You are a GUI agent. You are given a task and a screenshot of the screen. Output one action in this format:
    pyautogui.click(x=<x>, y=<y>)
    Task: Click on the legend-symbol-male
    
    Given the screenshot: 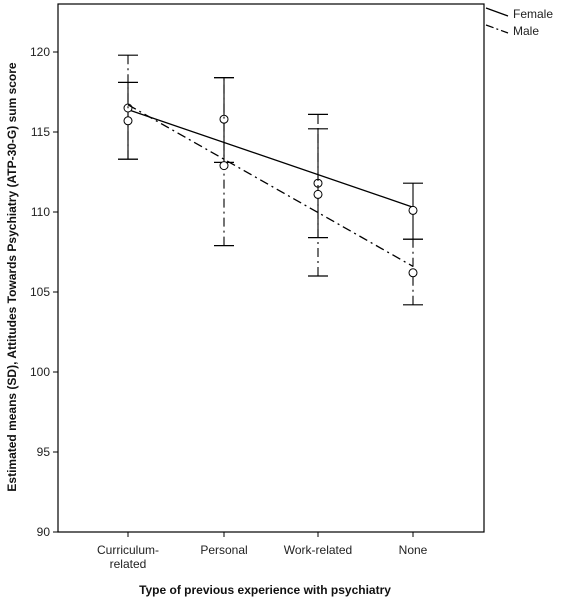 What is the action you would take?
    pyautogui.click(x=497, y=29)
    